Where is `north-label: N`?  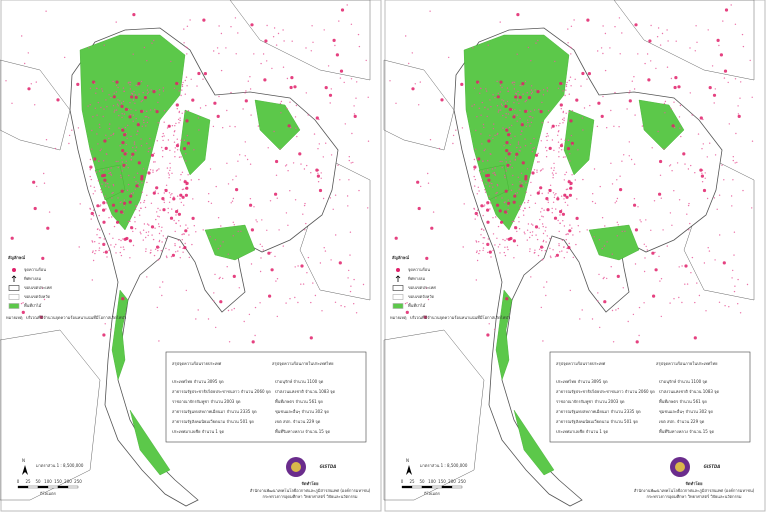 north-label: N is located at coordinates (407, 460).